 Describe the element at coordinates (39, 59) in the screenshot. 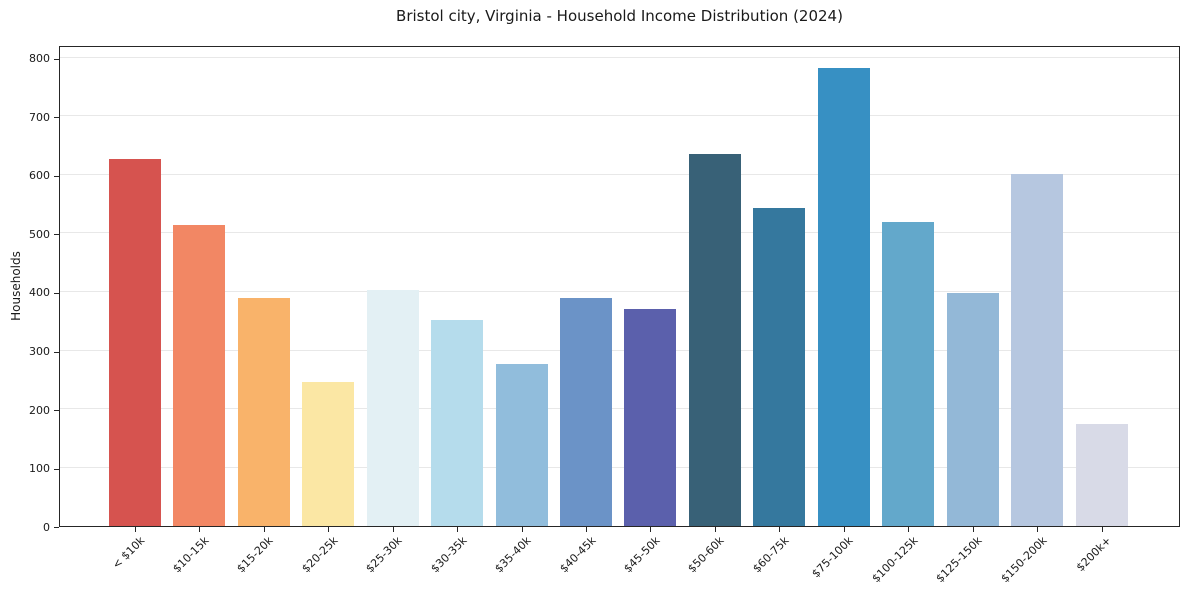

I see `y-tick-label: 800` at that location.